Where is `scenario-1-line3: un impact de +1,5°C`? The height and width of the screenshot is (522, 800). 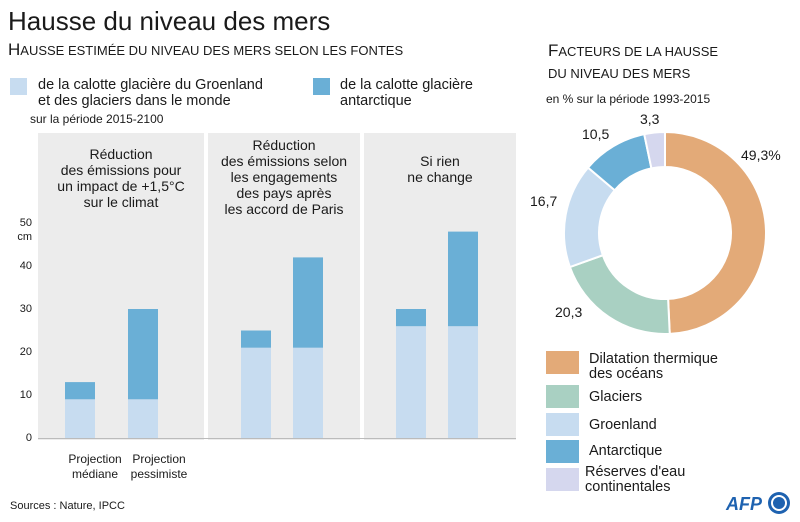
scenario-1-line3: un impact de +1,5°C is located at coordinates (121, 186).